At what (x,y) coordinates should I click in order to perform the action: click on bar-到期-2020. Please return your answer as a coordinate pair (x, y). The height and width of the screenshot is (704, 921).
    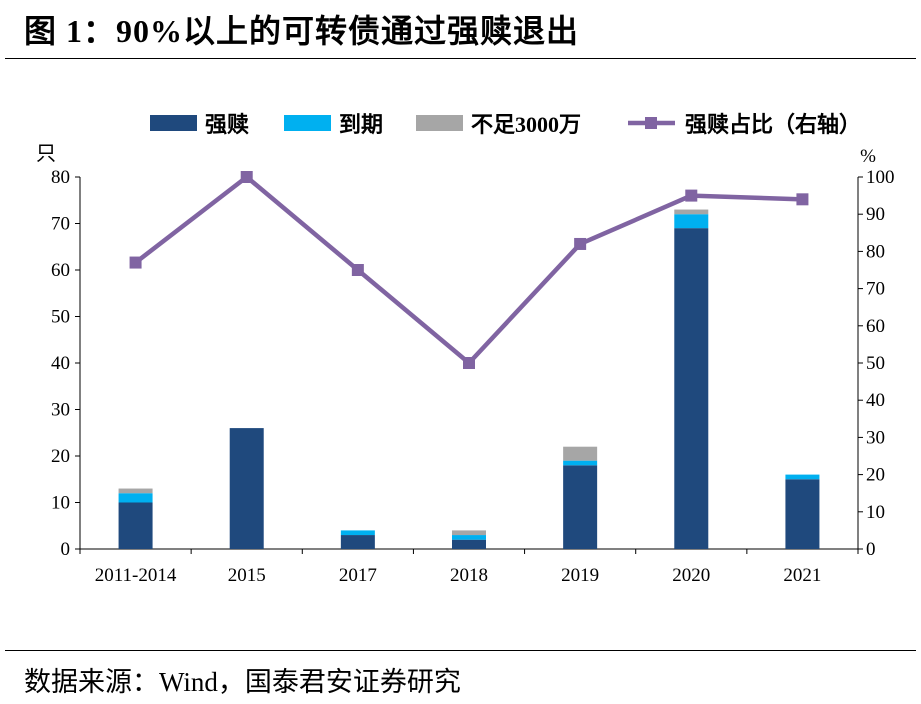
    Looking at the image, I should click on (691, 221).